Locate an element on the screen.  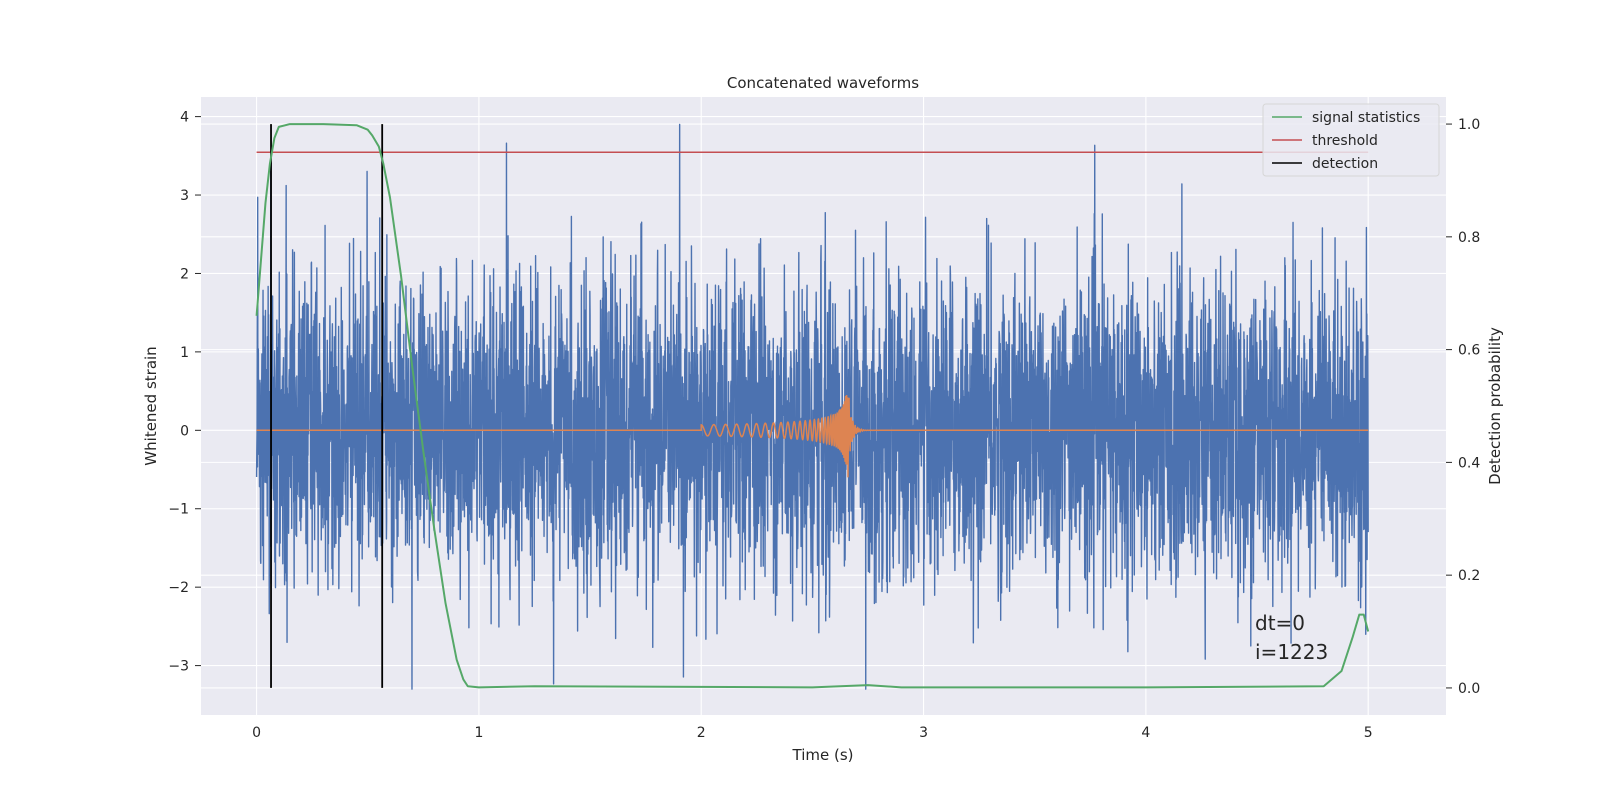
y-tick-label: 1 is located at coordinates (184, 353).